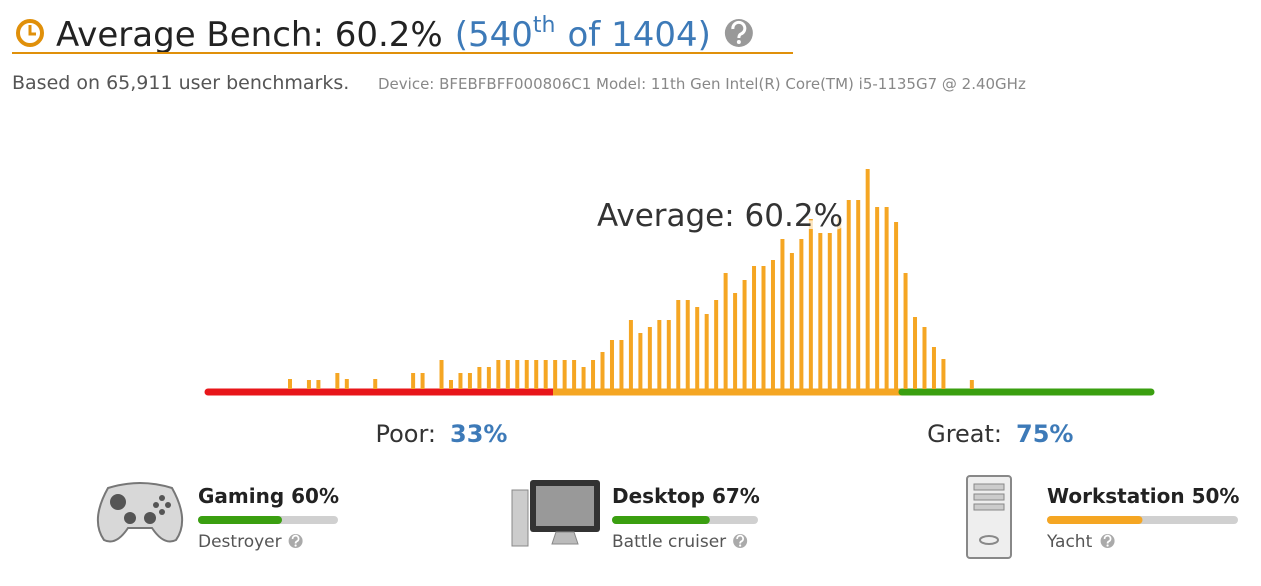 The width and height of the screenshot is (1261, 586). What do you see at coordinates (720, 216) in the screenshot?
I see `average-annotation: Average: 60.2%` at bounding box center [720, 216].